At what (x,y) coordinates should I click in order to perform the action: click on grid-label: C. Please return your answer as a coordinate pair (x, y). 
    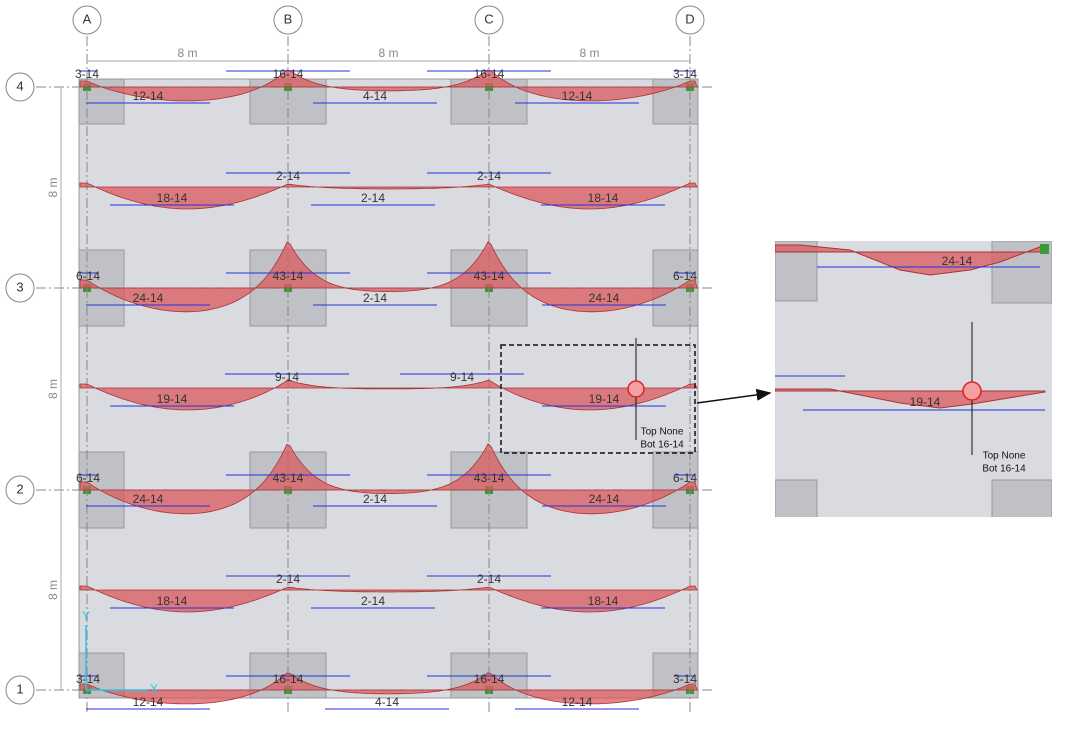
    Looking at the image, I should click on (488, 18).